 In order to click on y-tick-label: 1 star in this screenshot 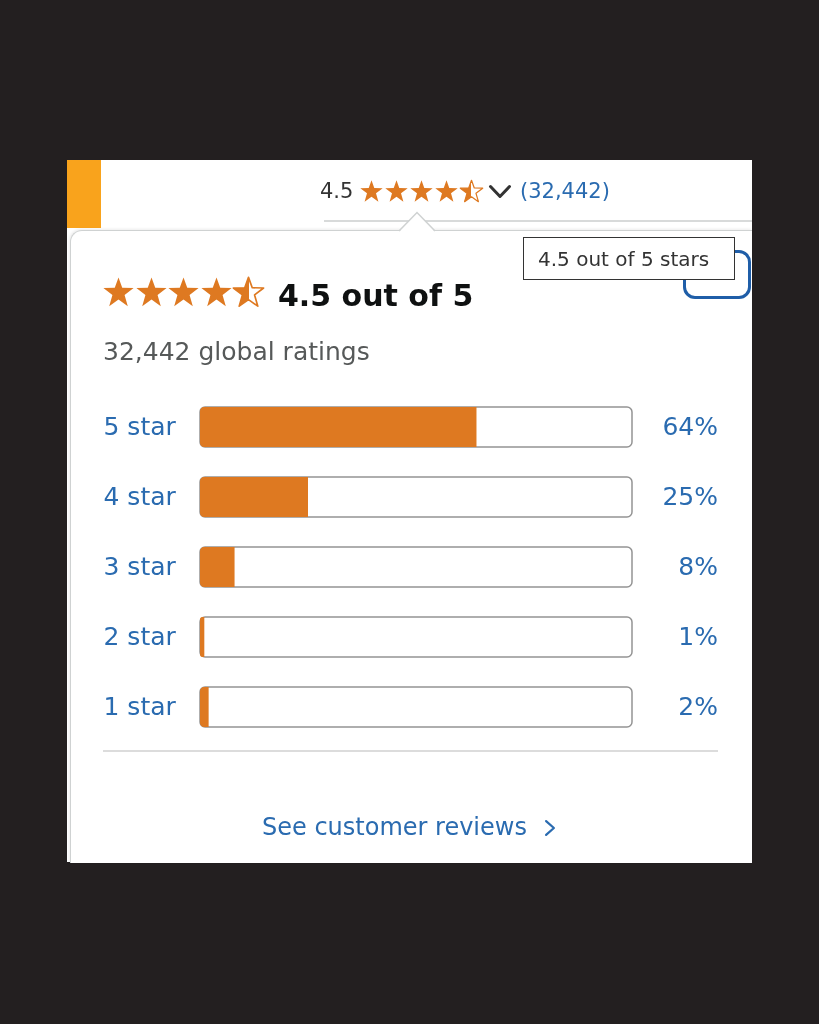, I will do `click(140, 706)`.